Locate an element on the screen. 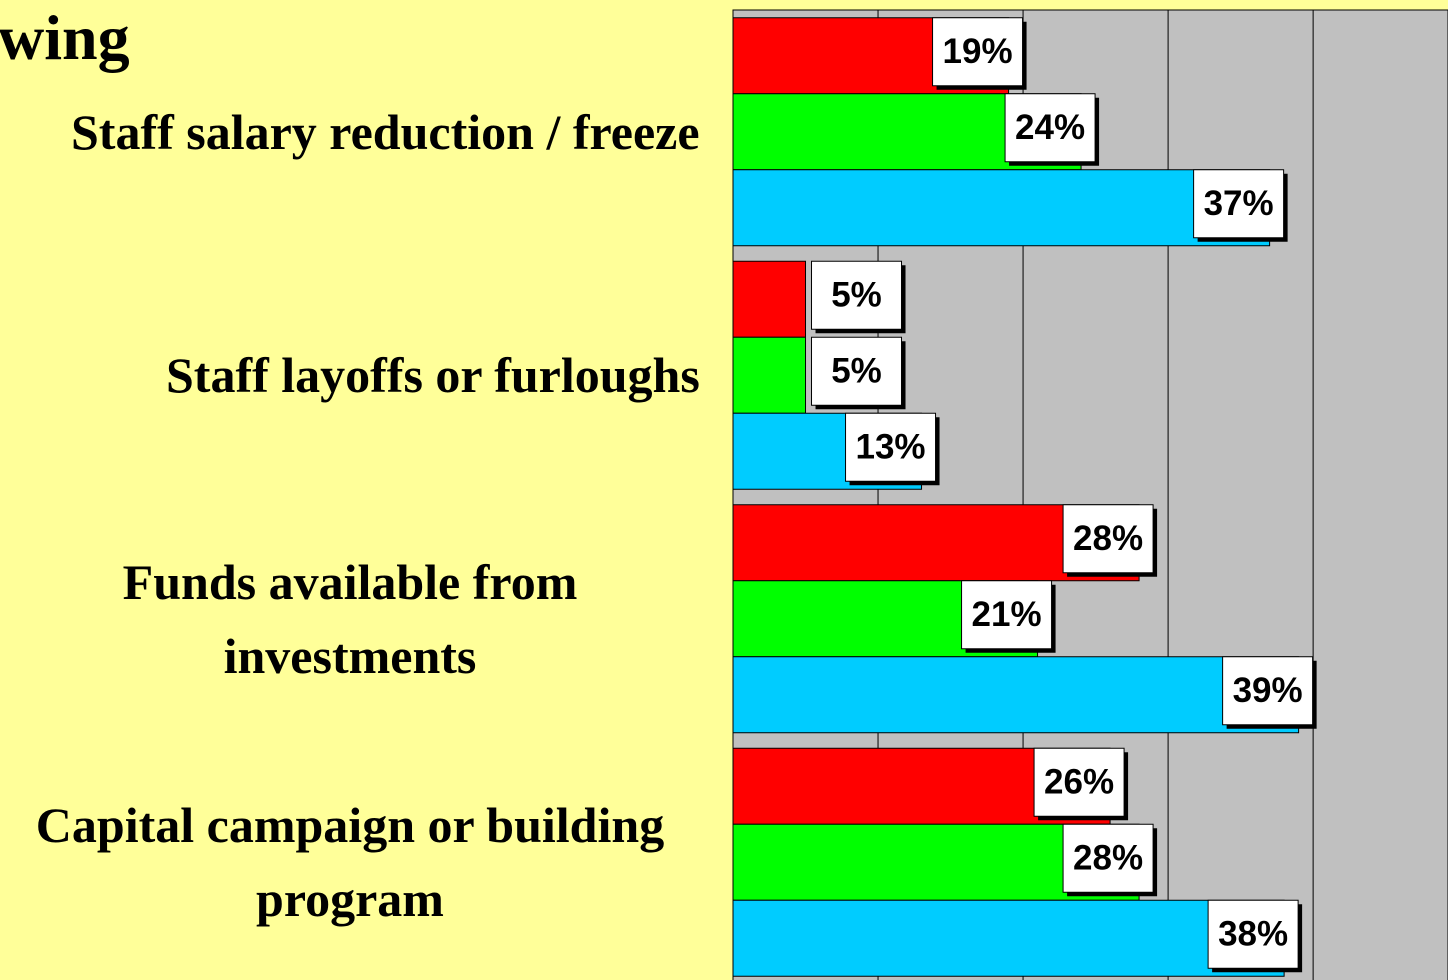 The width and height of the screenshot is (1448, 980). value-label: 19% is located at coordinates (978, 51).